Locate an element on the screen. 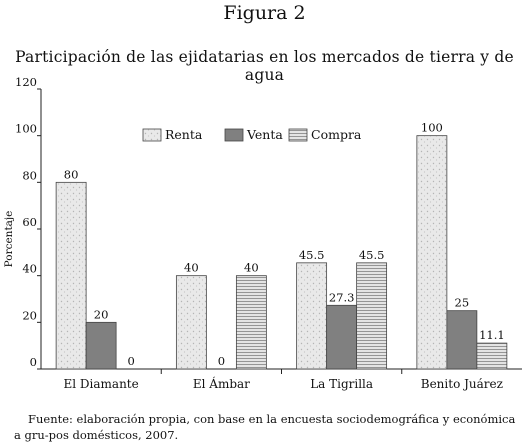 This screenshot has width=529, height=447. legend-venta-swatch is located at coordinates (234, 135).